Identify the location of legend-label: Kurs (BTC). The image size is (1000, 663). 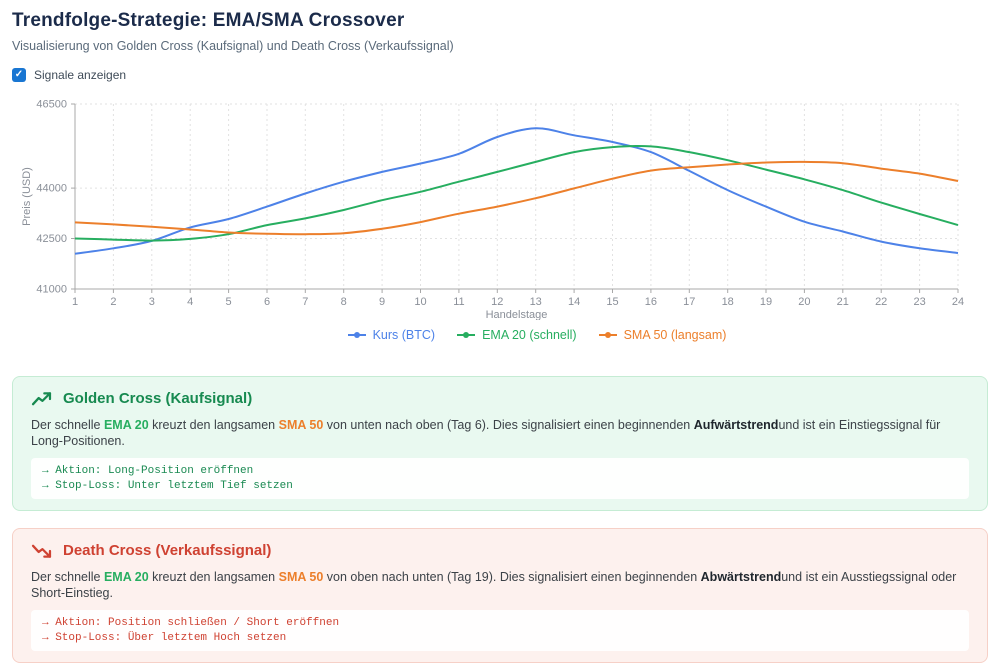
(404, 335).